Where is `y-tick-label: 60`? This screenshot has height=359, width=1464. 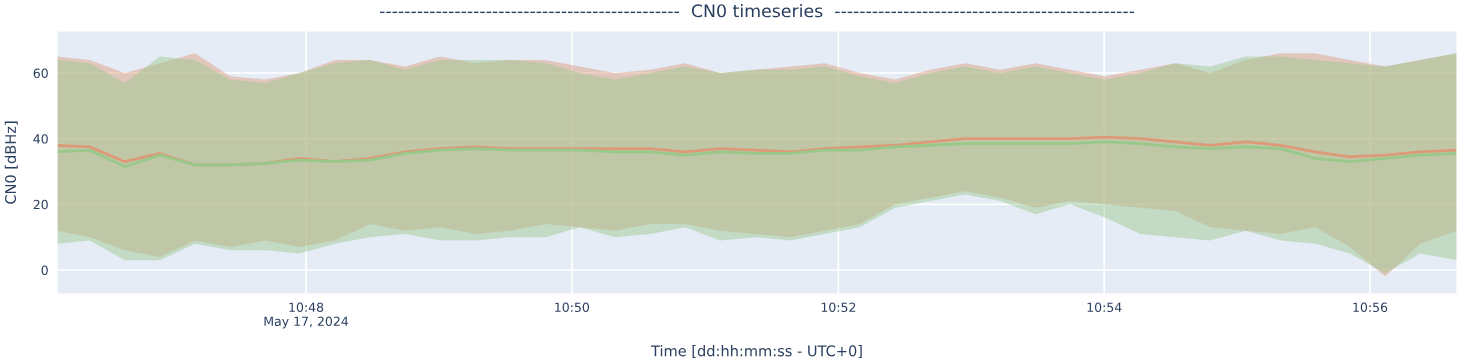
y-tick-label: 60 is located at coordinates (40, 73).